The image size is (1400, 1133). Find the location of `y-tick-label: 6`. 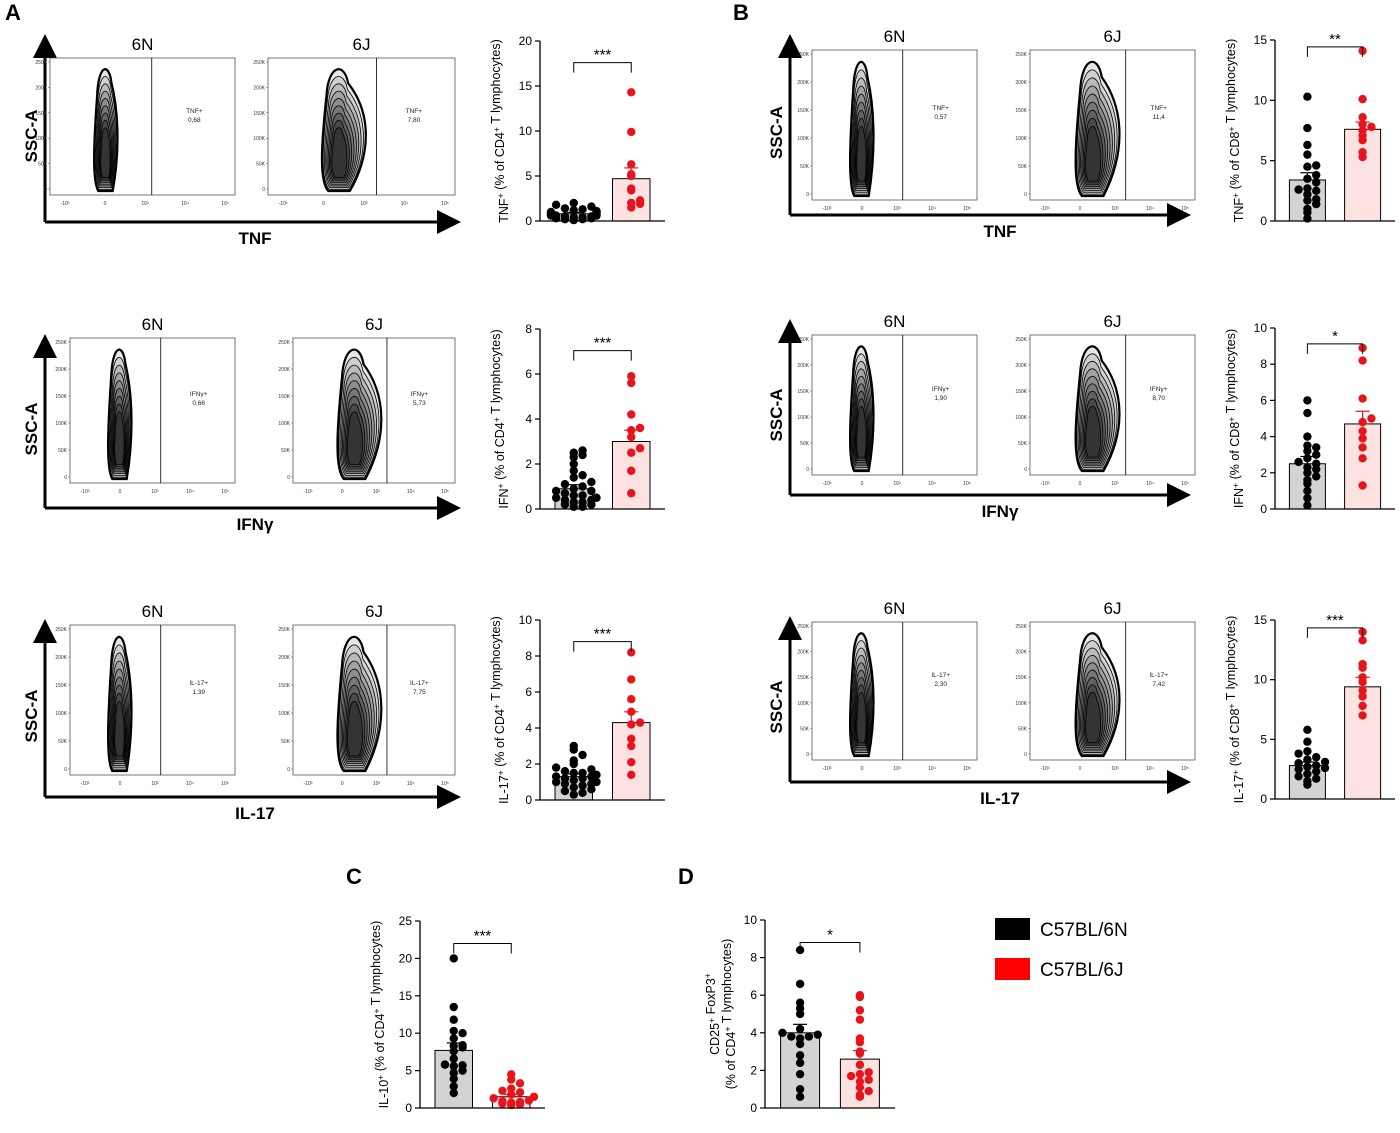

y-tick-label: 6 is located at coordinates (528, 374).